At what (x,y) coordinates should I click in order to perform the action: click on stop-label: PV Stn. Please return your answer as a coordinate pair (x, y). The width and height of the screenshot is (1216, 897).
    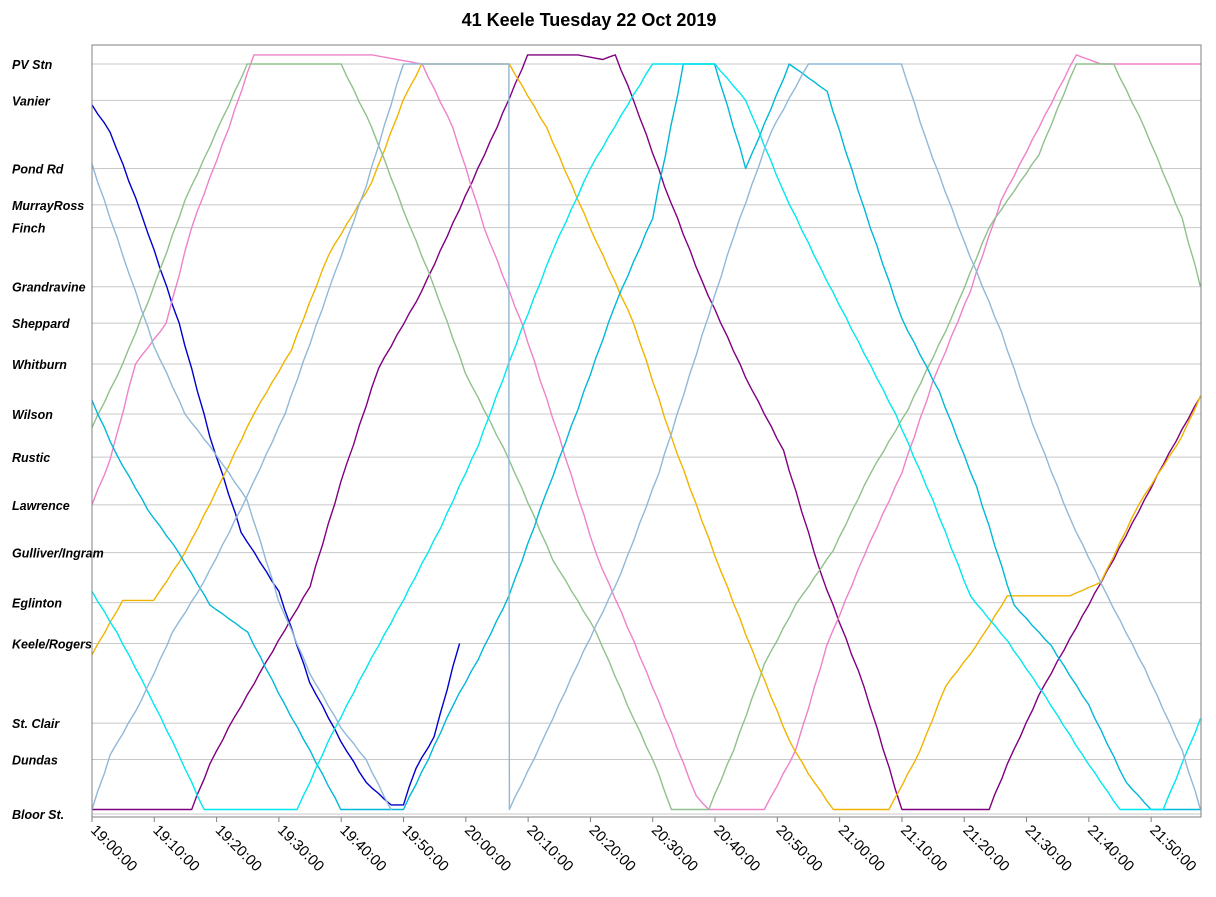
    Looking at the image, I should click on (32, 65).